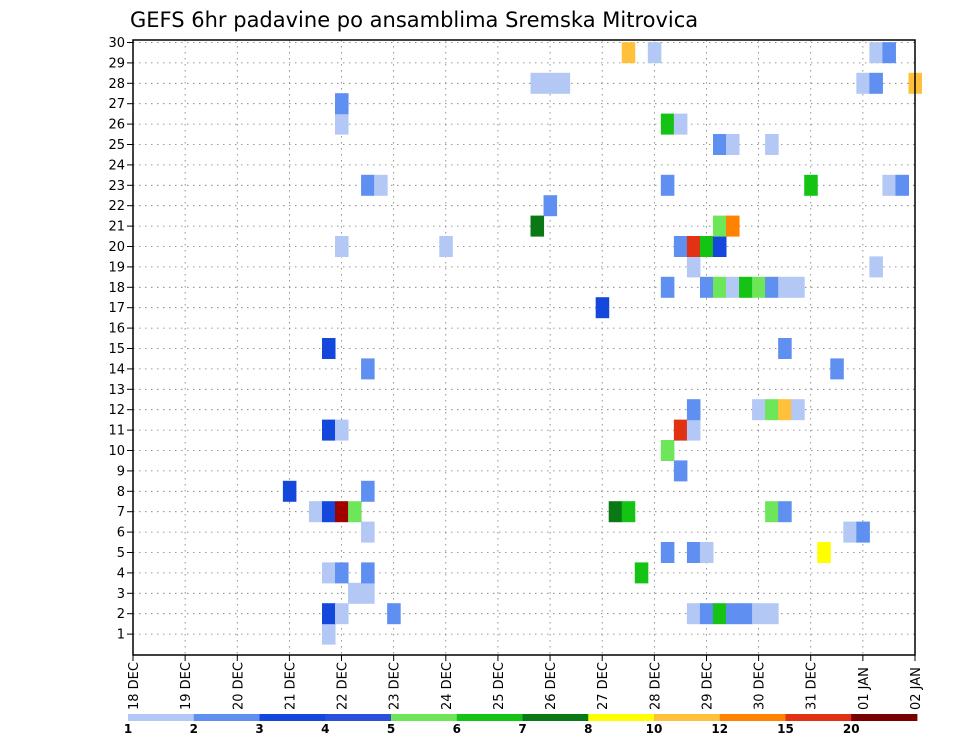 The width and height of the screenshot is (960, 742). What do you see at coordinates (116, 63) in the screenshot?
I see `y-tick-label: 29` at bounding box center [116, 63].